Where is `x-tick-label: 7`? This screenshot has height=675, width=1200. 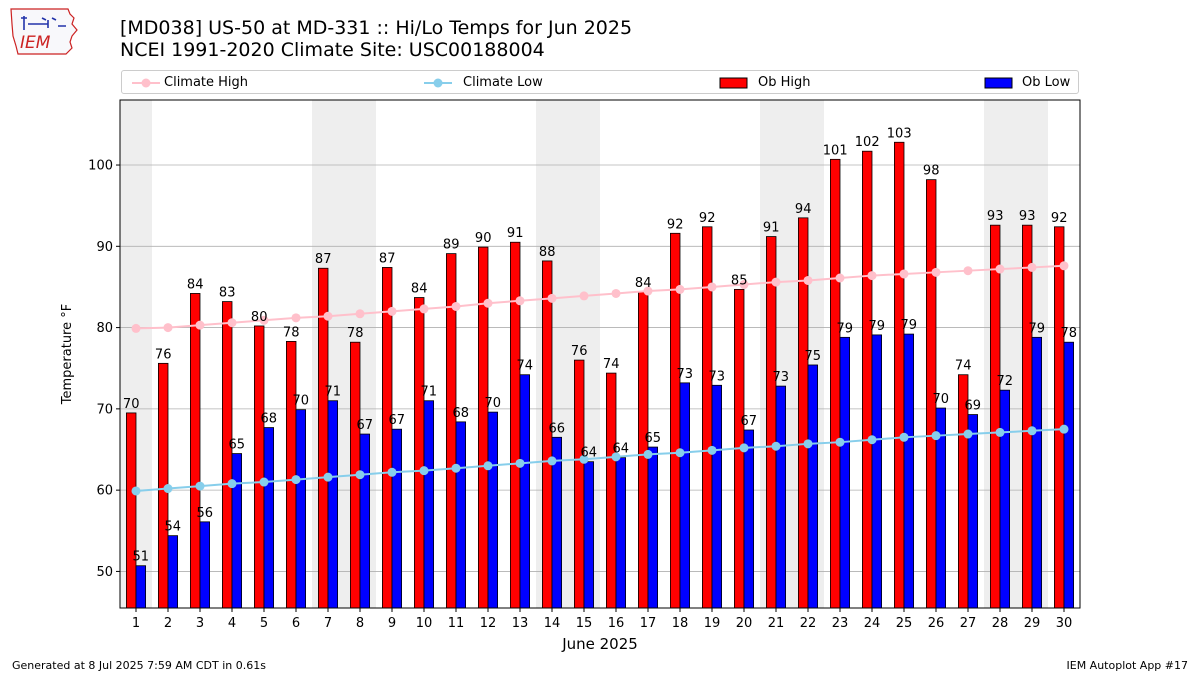
x-tick-label: 7 is located at coordinates (328, 623).